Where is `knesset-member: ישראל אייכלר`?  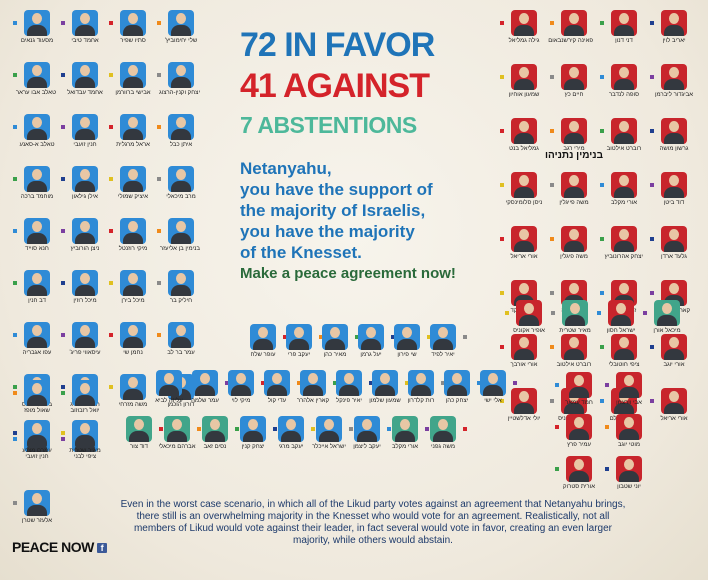 knesset-member: ישראל אייכלר is located at coordinates (331, 433).